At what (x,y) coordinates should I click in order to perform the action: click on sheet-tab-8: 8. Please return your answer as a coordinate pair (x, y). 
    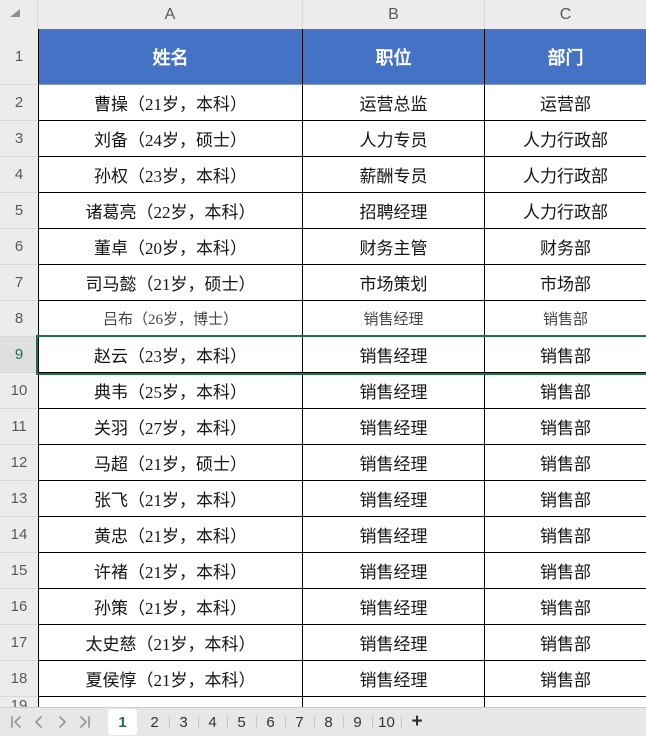
    Looking at the image, I should click on (328, 722).